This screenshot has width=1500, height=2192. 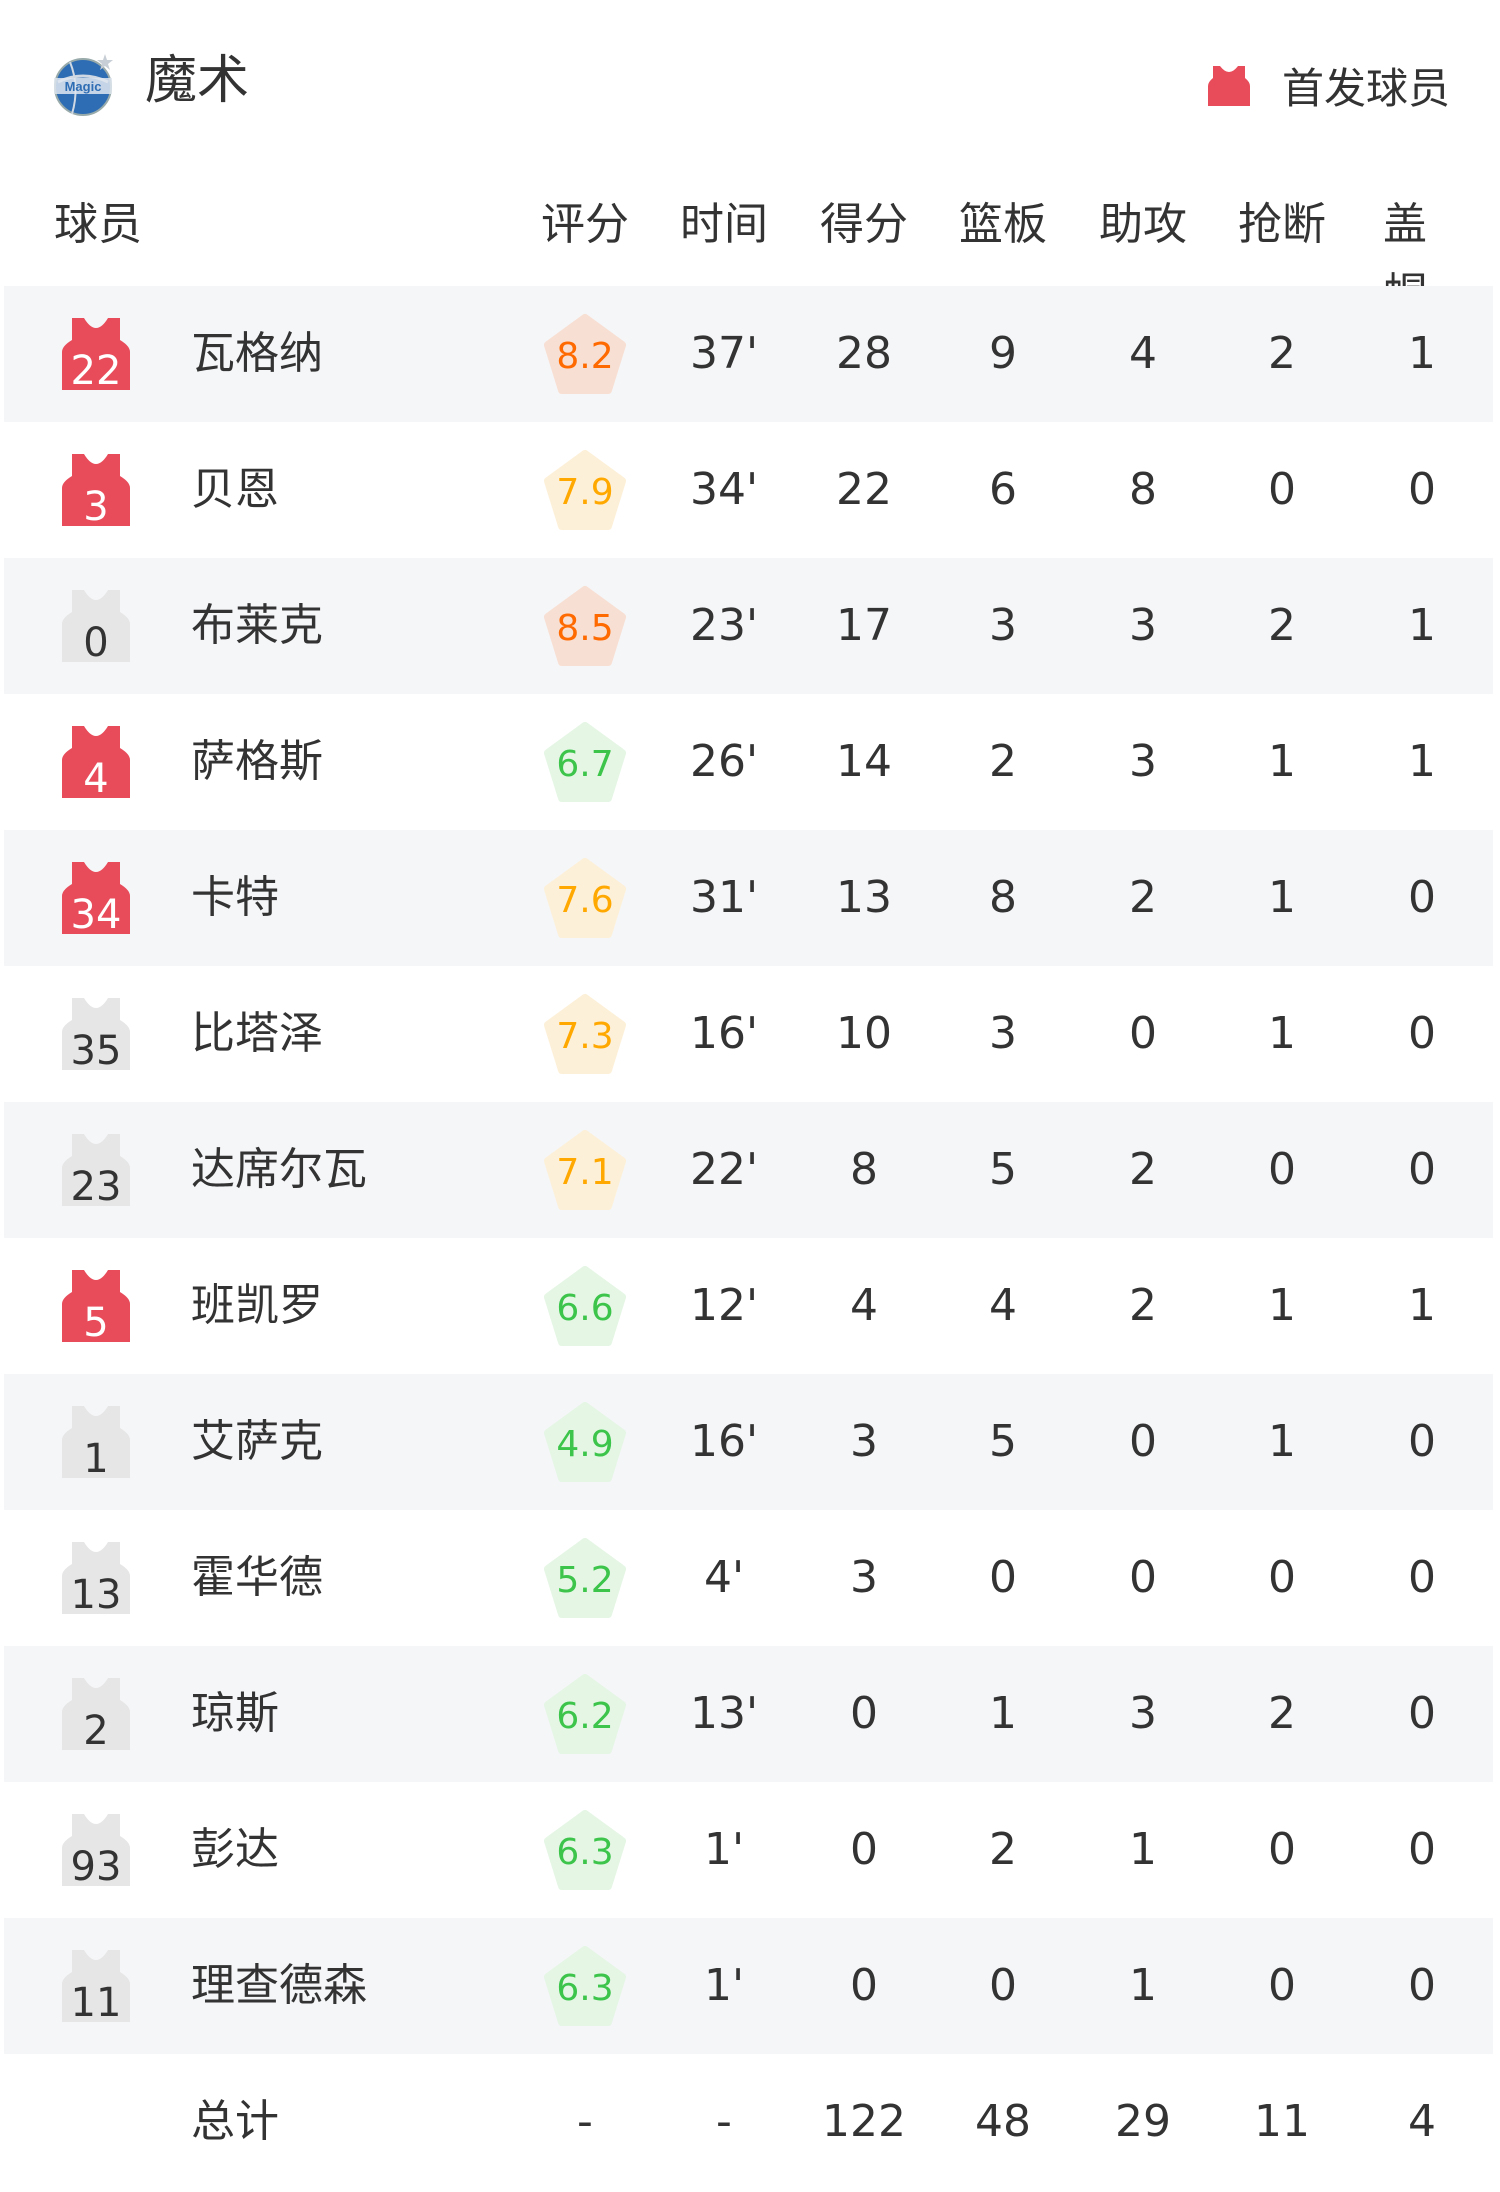 I want to click on player-name: 贝恩, so click(x=235, y=489).